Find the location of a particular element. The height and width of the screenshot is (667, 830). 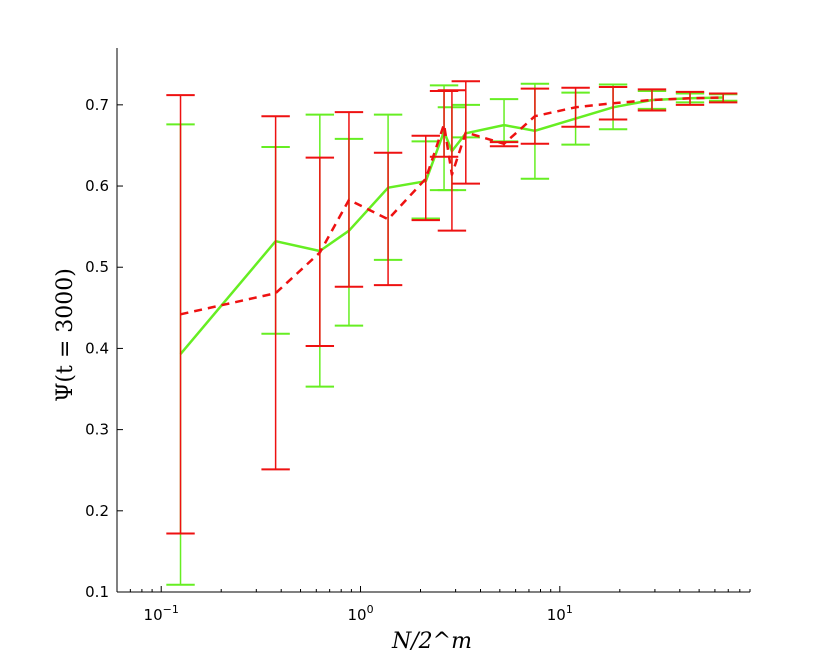

y-tick-label: 0.1 is located at coordinates (97, 592).